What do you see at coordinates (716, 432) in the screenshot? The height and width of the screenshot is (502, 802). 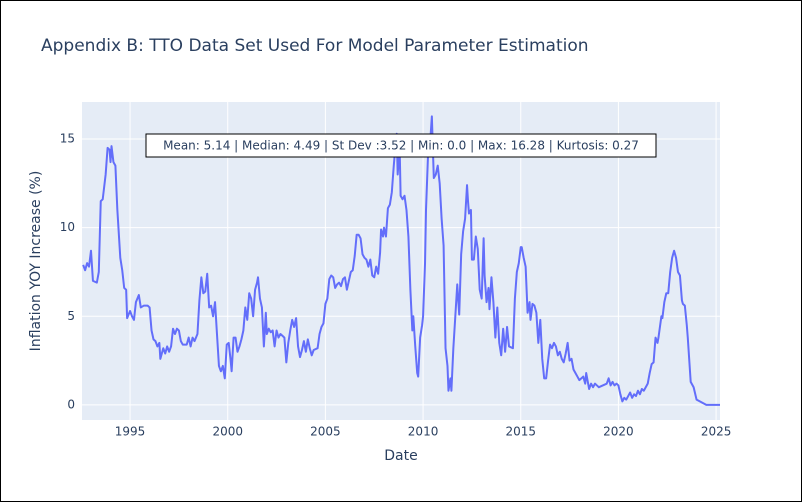 I see `x-tick-label: 2025` at bounding box center [716, 432].